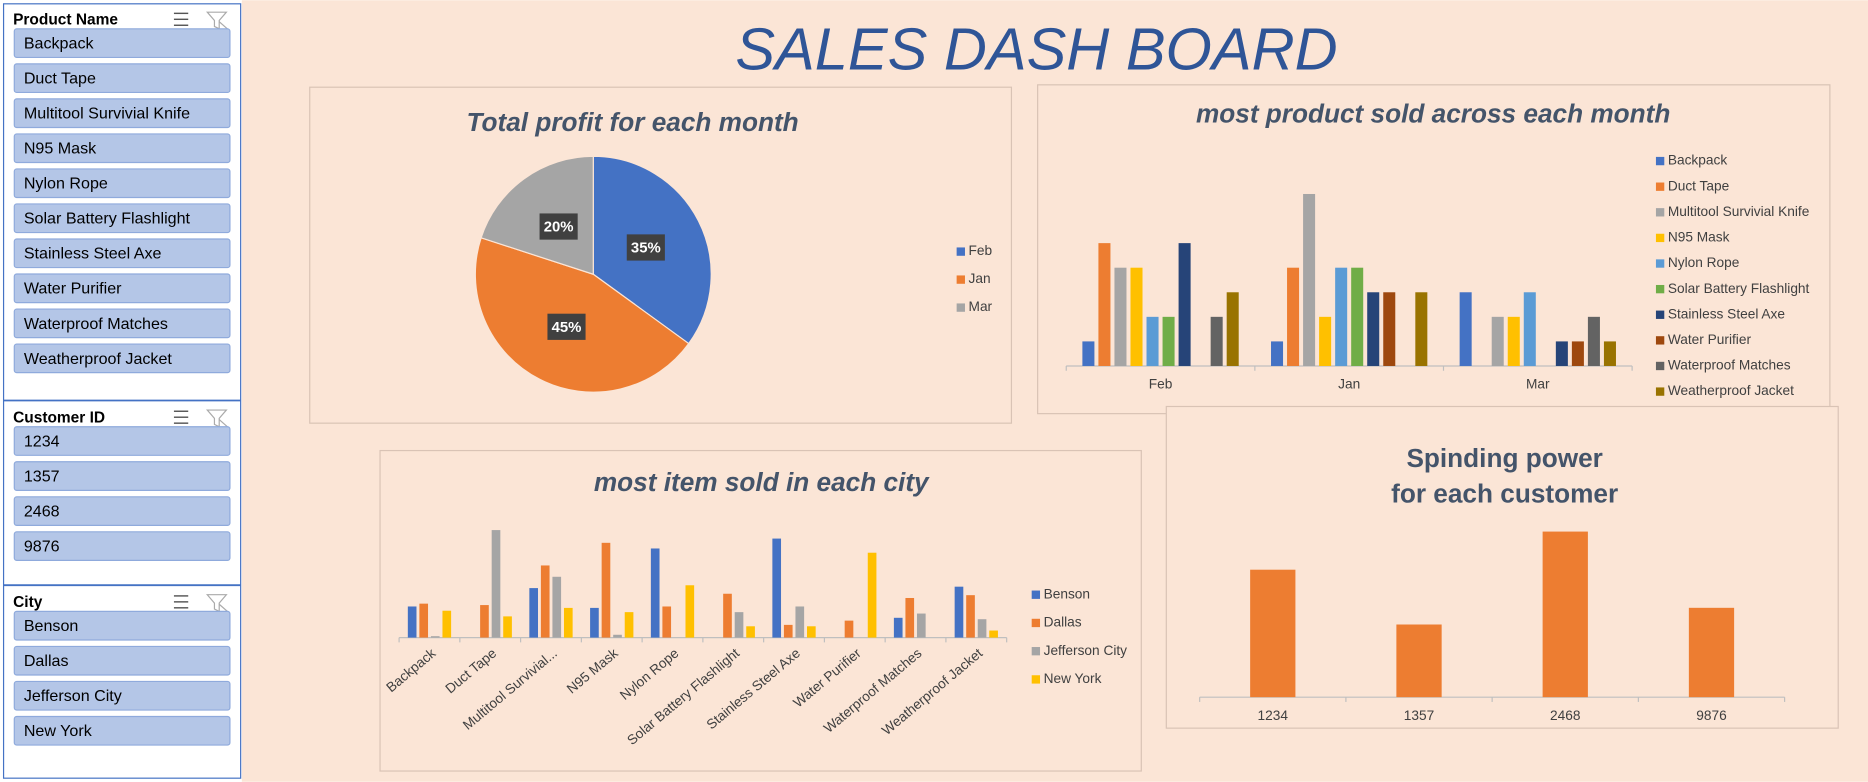 Image resolution: width=1868 pixels, height=782 pixels. I want to click on slicer-item-label: Nylon Rope, so click(66, 184).